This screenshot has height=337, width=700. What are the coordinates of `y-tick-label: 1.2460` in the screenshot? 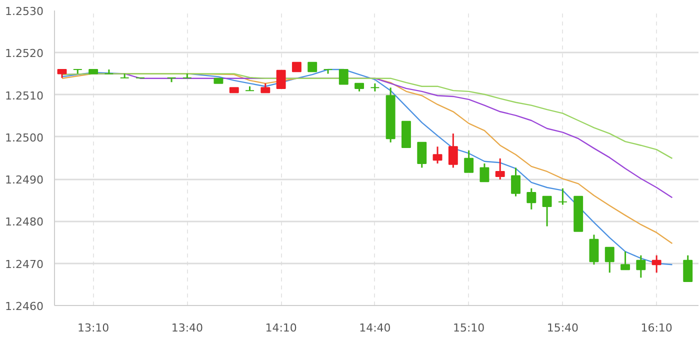 It's located at (24, 306).